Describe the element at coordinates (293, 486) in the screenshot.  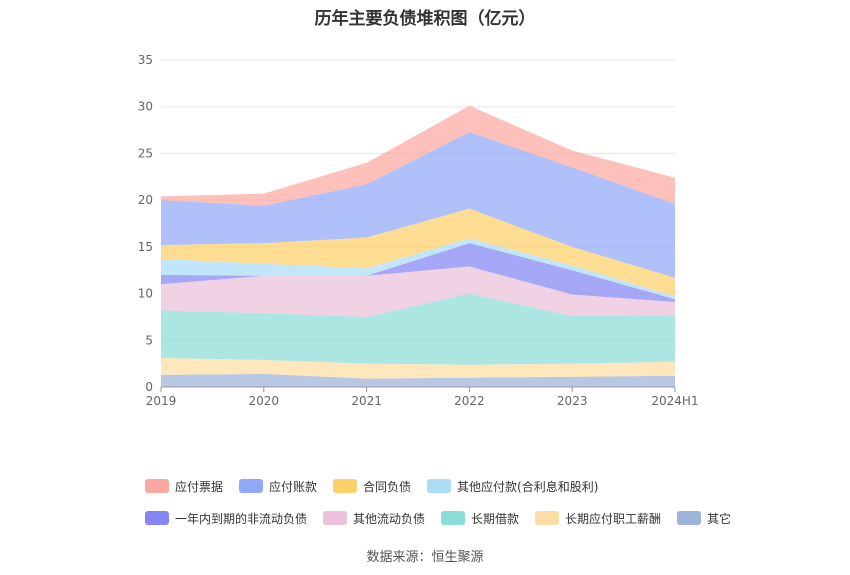
I see `legend-label: 应付账款` at that location.